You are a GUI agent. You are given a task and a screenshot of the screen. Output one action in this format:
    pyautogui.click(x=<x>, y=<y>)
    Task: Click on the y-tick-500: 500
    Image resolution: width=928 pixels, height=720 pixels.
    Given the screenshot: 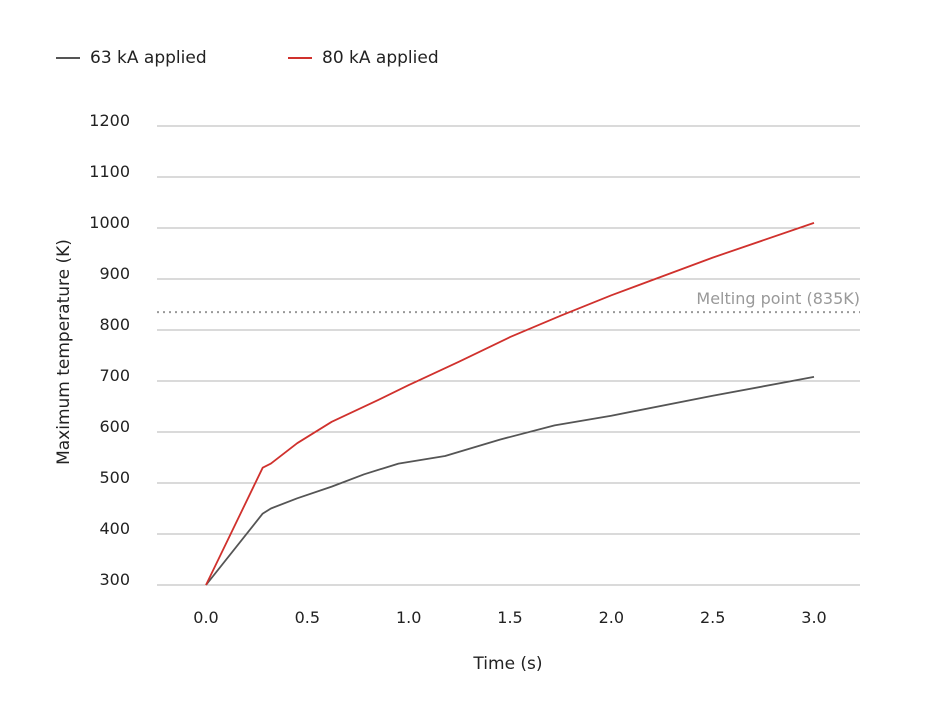 What is the action you would take?
    pyautogui.click(x=114, y=477)
    